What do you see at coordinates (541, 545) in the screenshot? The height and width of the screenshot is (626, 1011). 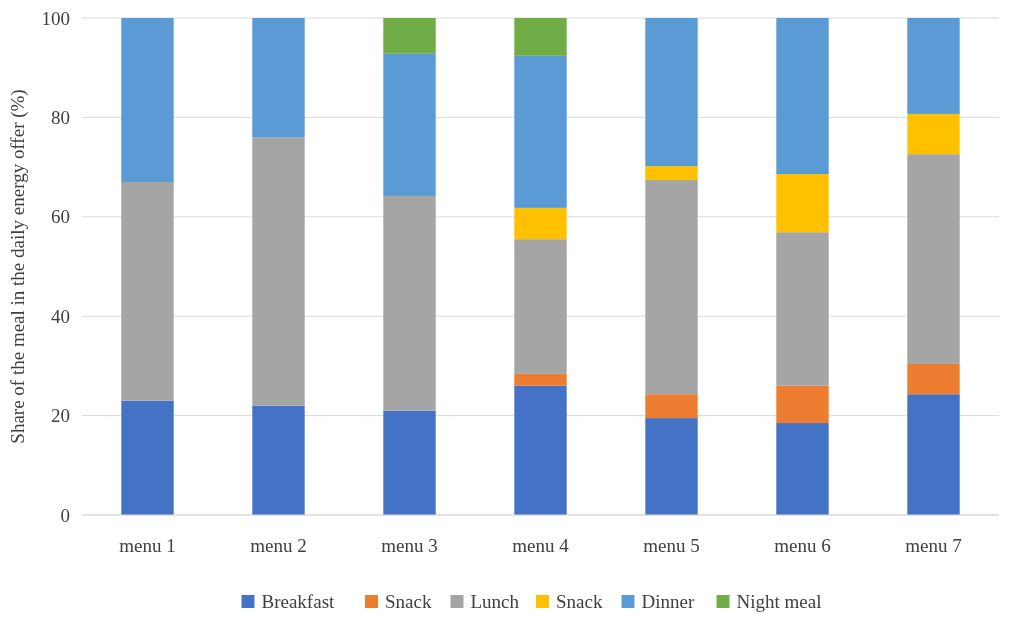 I see `x-tick-label: menu 4` at bounding box center [541, 545].